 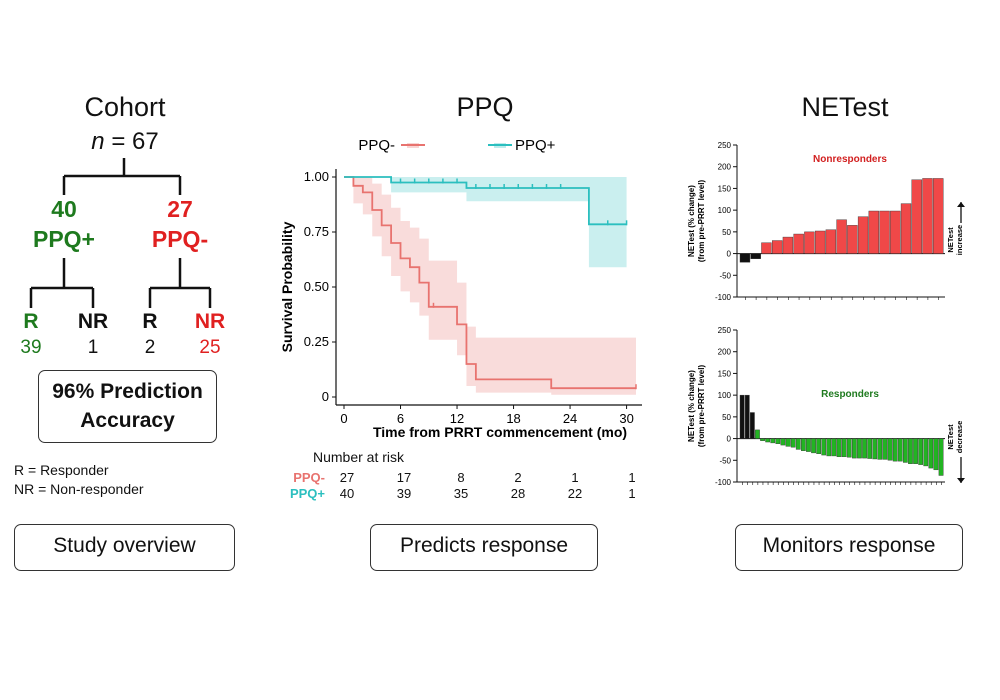 I want to click on km-x-tick-label: 24, so click(x=570, y=418).